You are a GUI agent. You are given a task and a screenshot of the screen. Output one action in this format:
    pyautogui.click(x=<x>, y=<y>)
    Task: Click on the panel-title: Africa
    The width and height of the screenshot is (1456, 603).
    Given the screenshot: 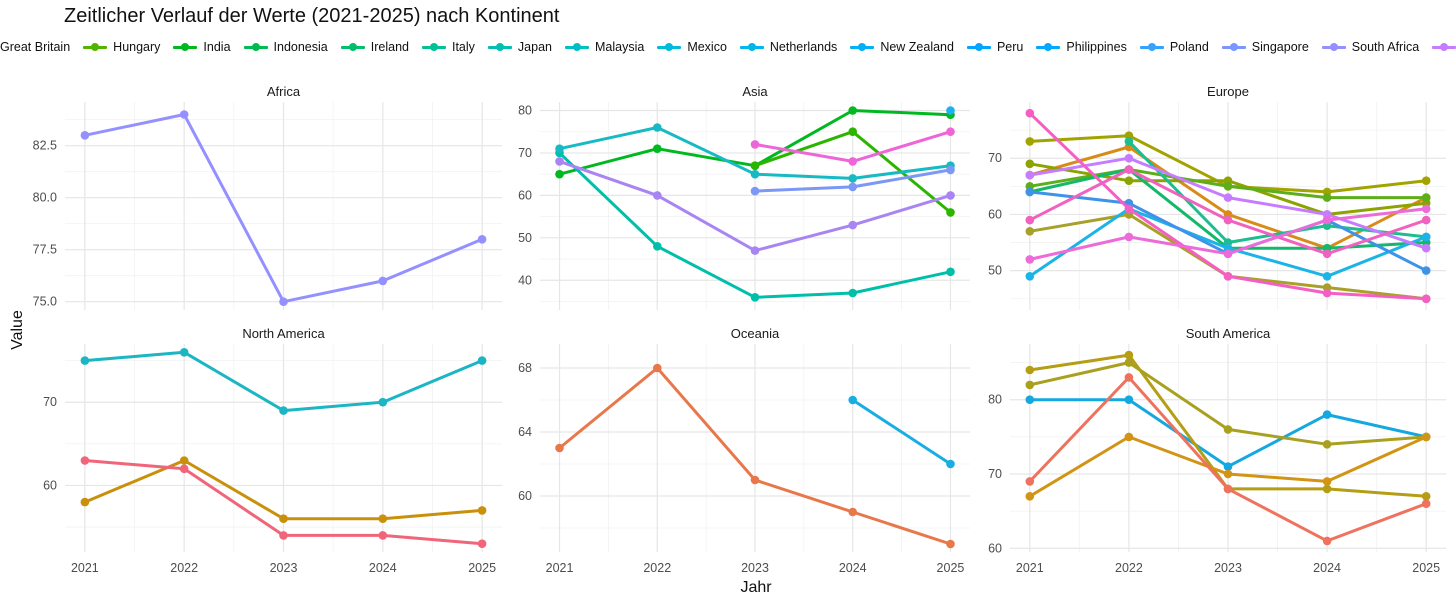 What is the action you would take?
    pyautogui.click(x=284, y=91)
    